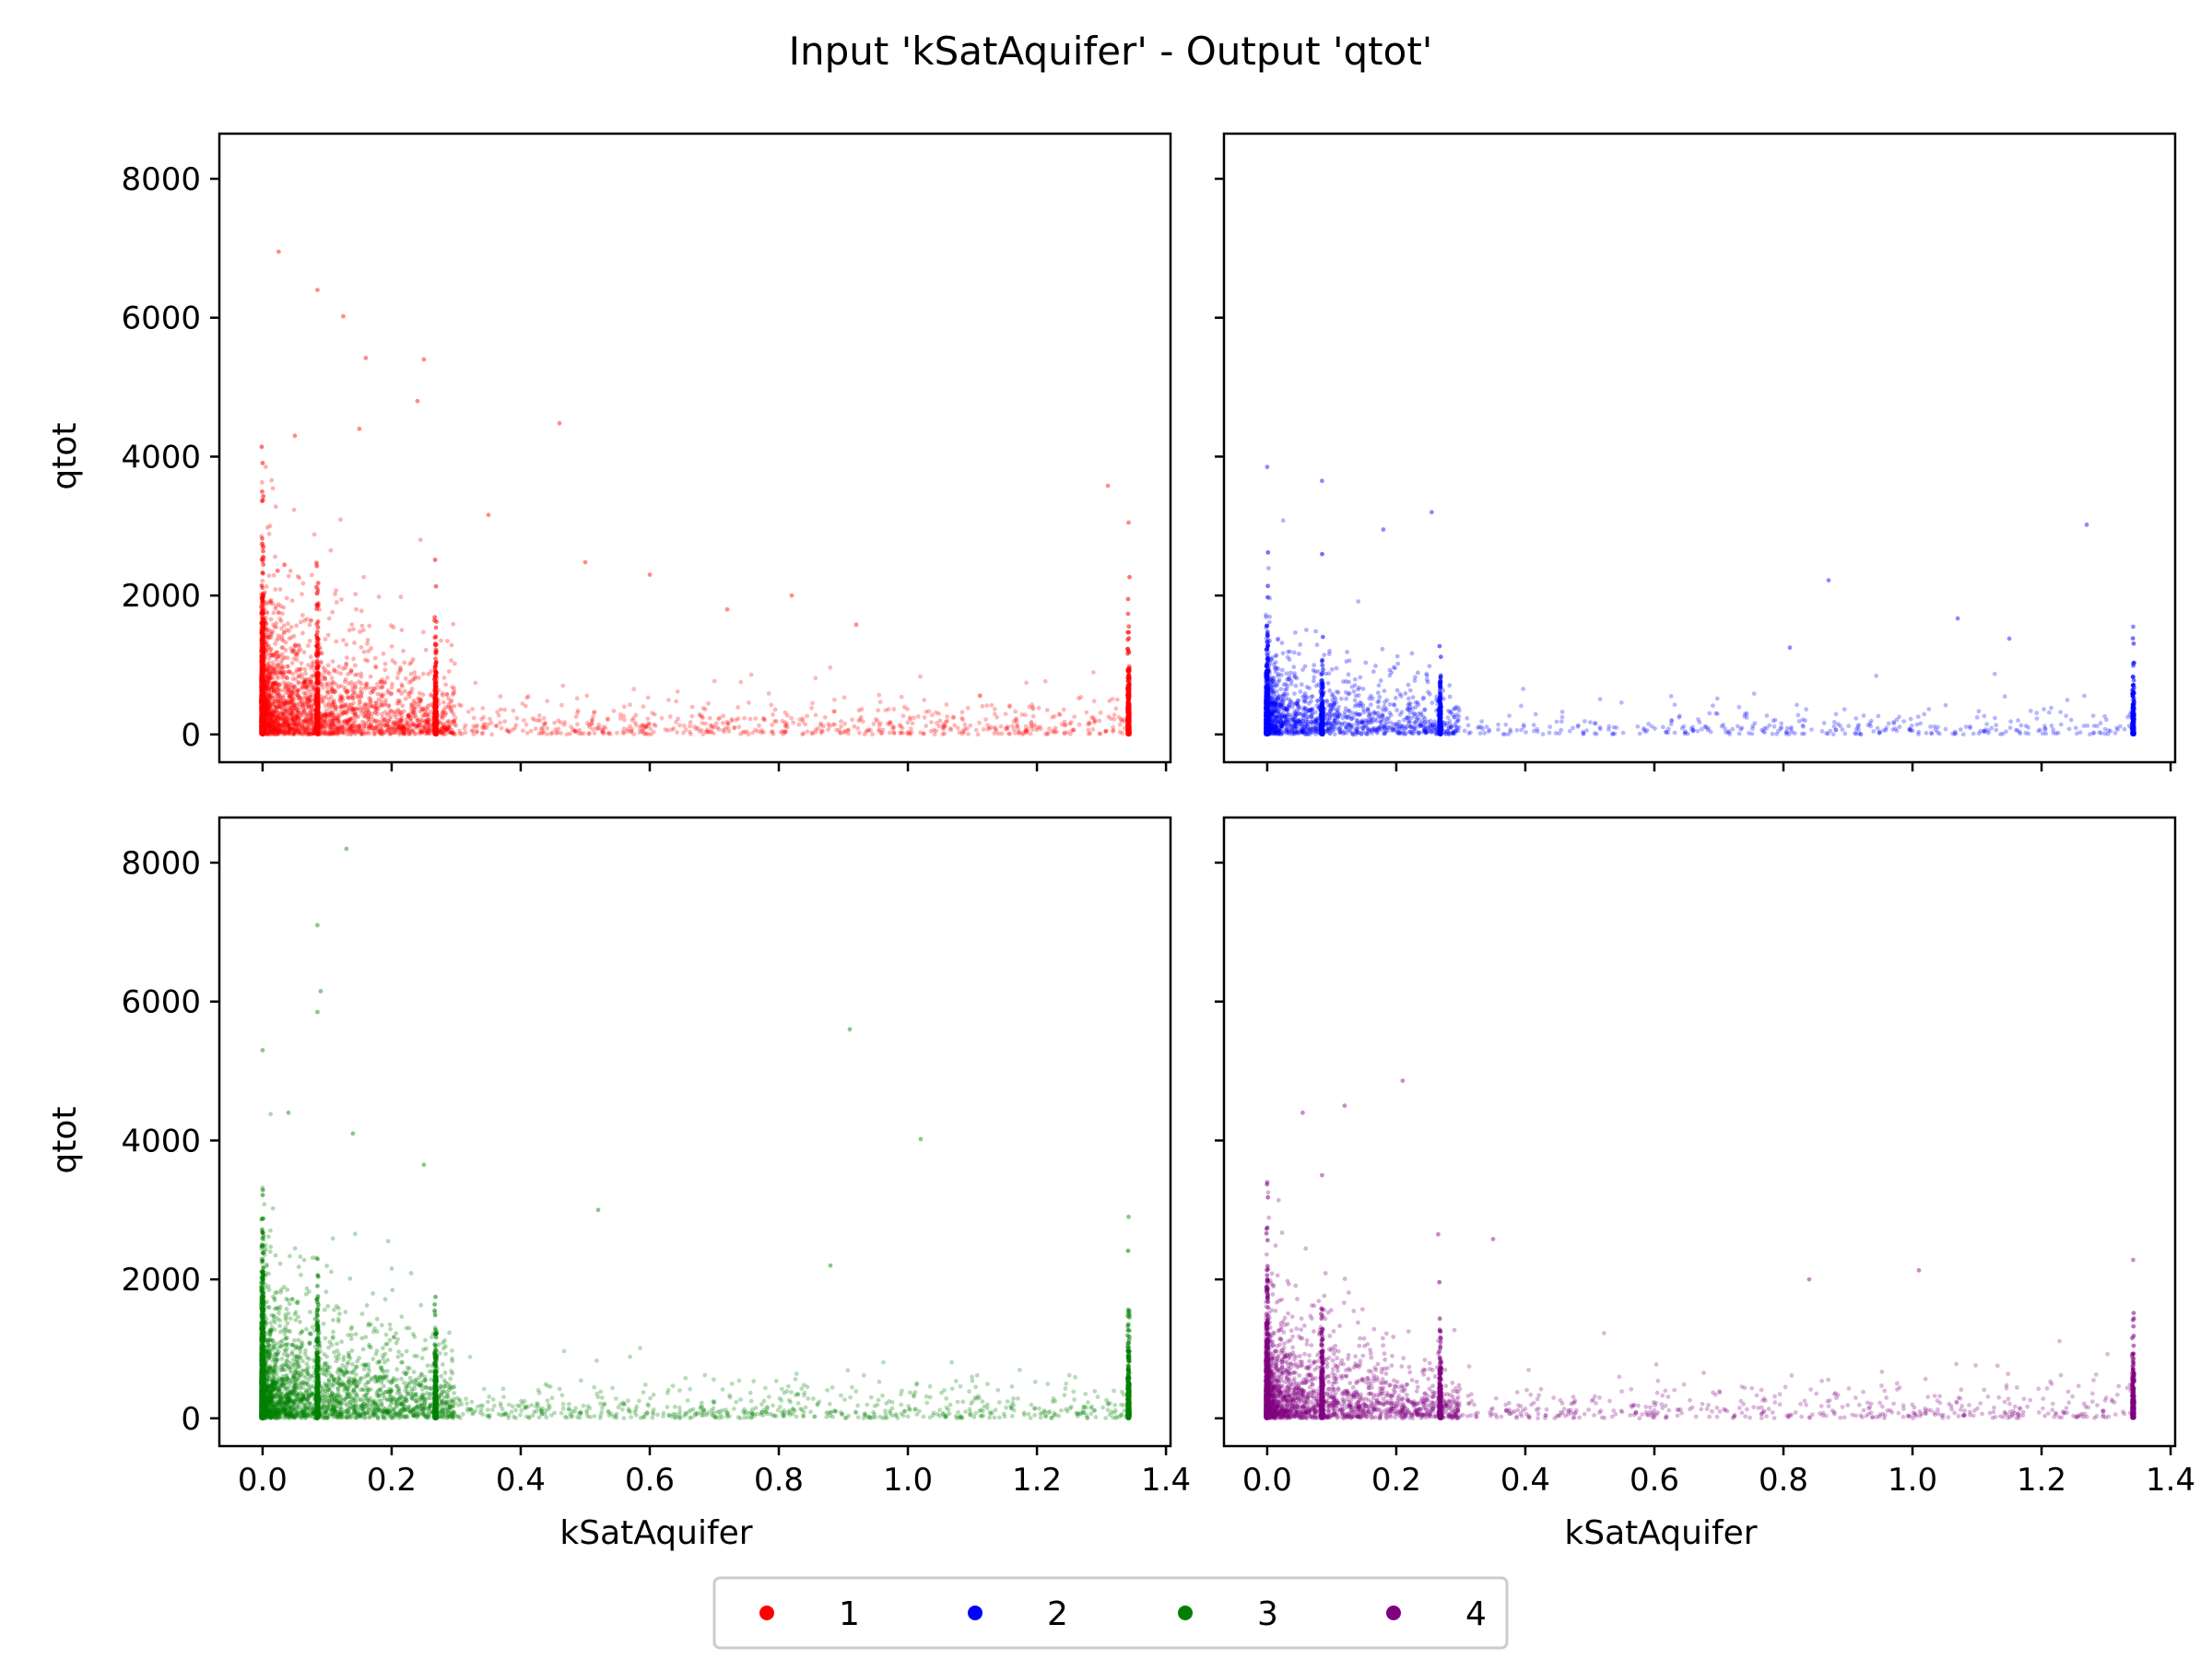  Describe the element at coordinates (161, 179) in the screenshot. I see `y-tick-label: 8000` at that location.